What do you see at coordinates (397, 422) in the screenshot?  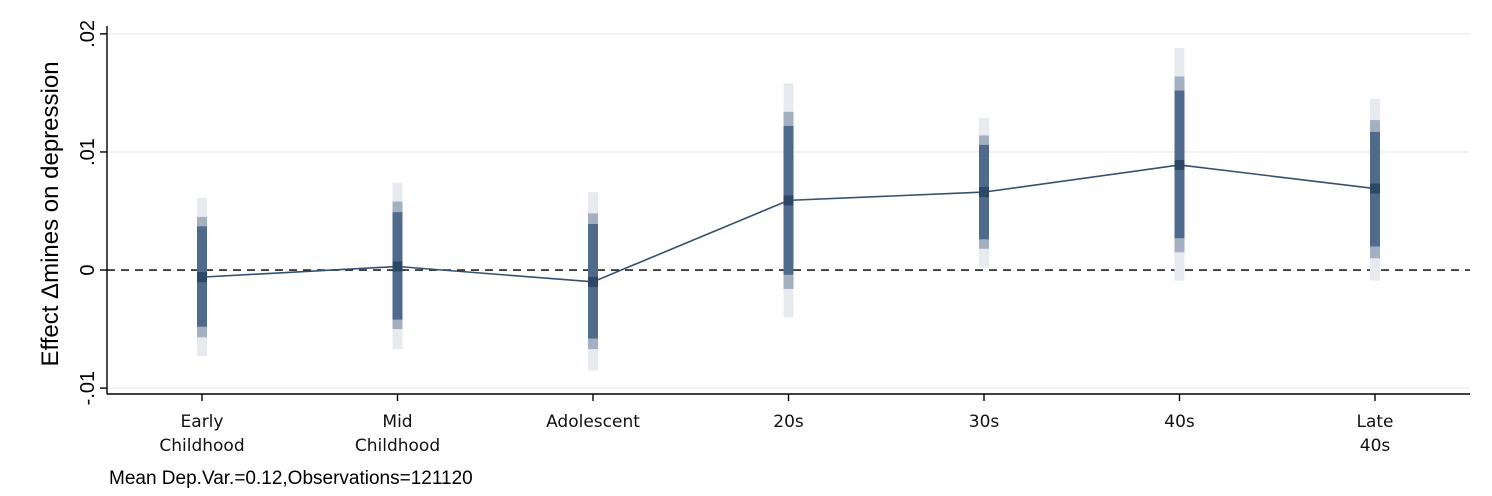 I see `x-tick-label-line: Mid` at bounding box center [397, 422].